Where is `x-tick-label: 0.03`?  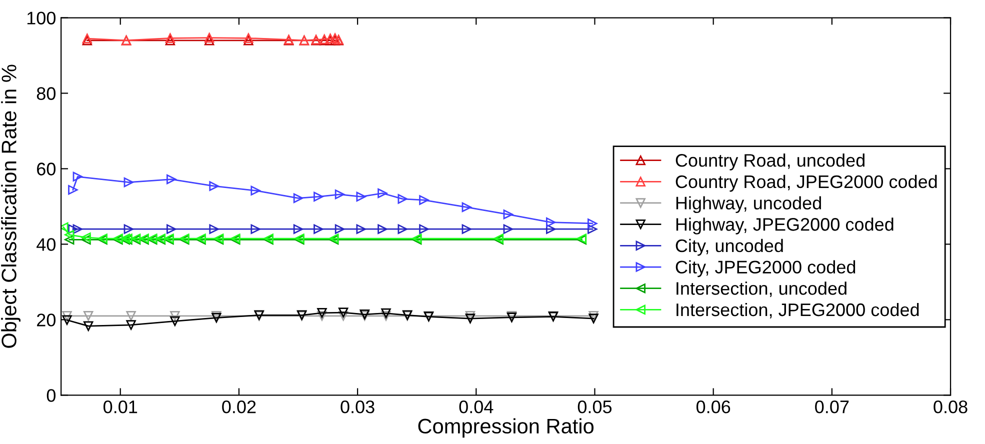 x-tick-label: 0.03 is located at coordinates (357, 407).